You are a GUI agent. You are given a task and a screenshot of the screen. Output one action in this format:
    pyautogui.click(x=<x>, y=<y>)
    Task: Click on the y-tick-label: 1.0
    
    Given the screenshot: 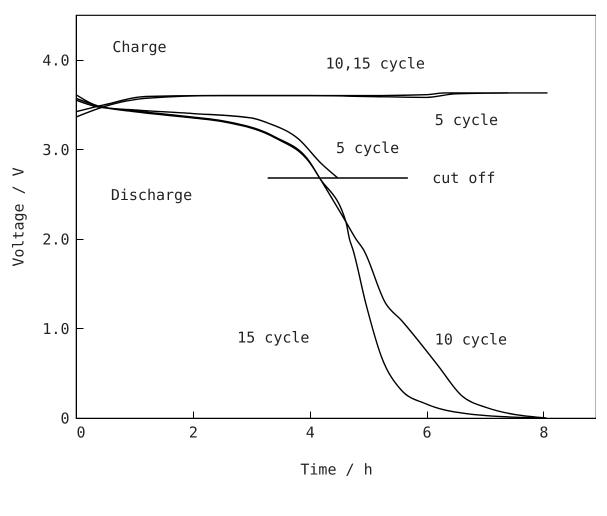 What is the action you would take?
    pyautogui.click(x=56, y=329)
    